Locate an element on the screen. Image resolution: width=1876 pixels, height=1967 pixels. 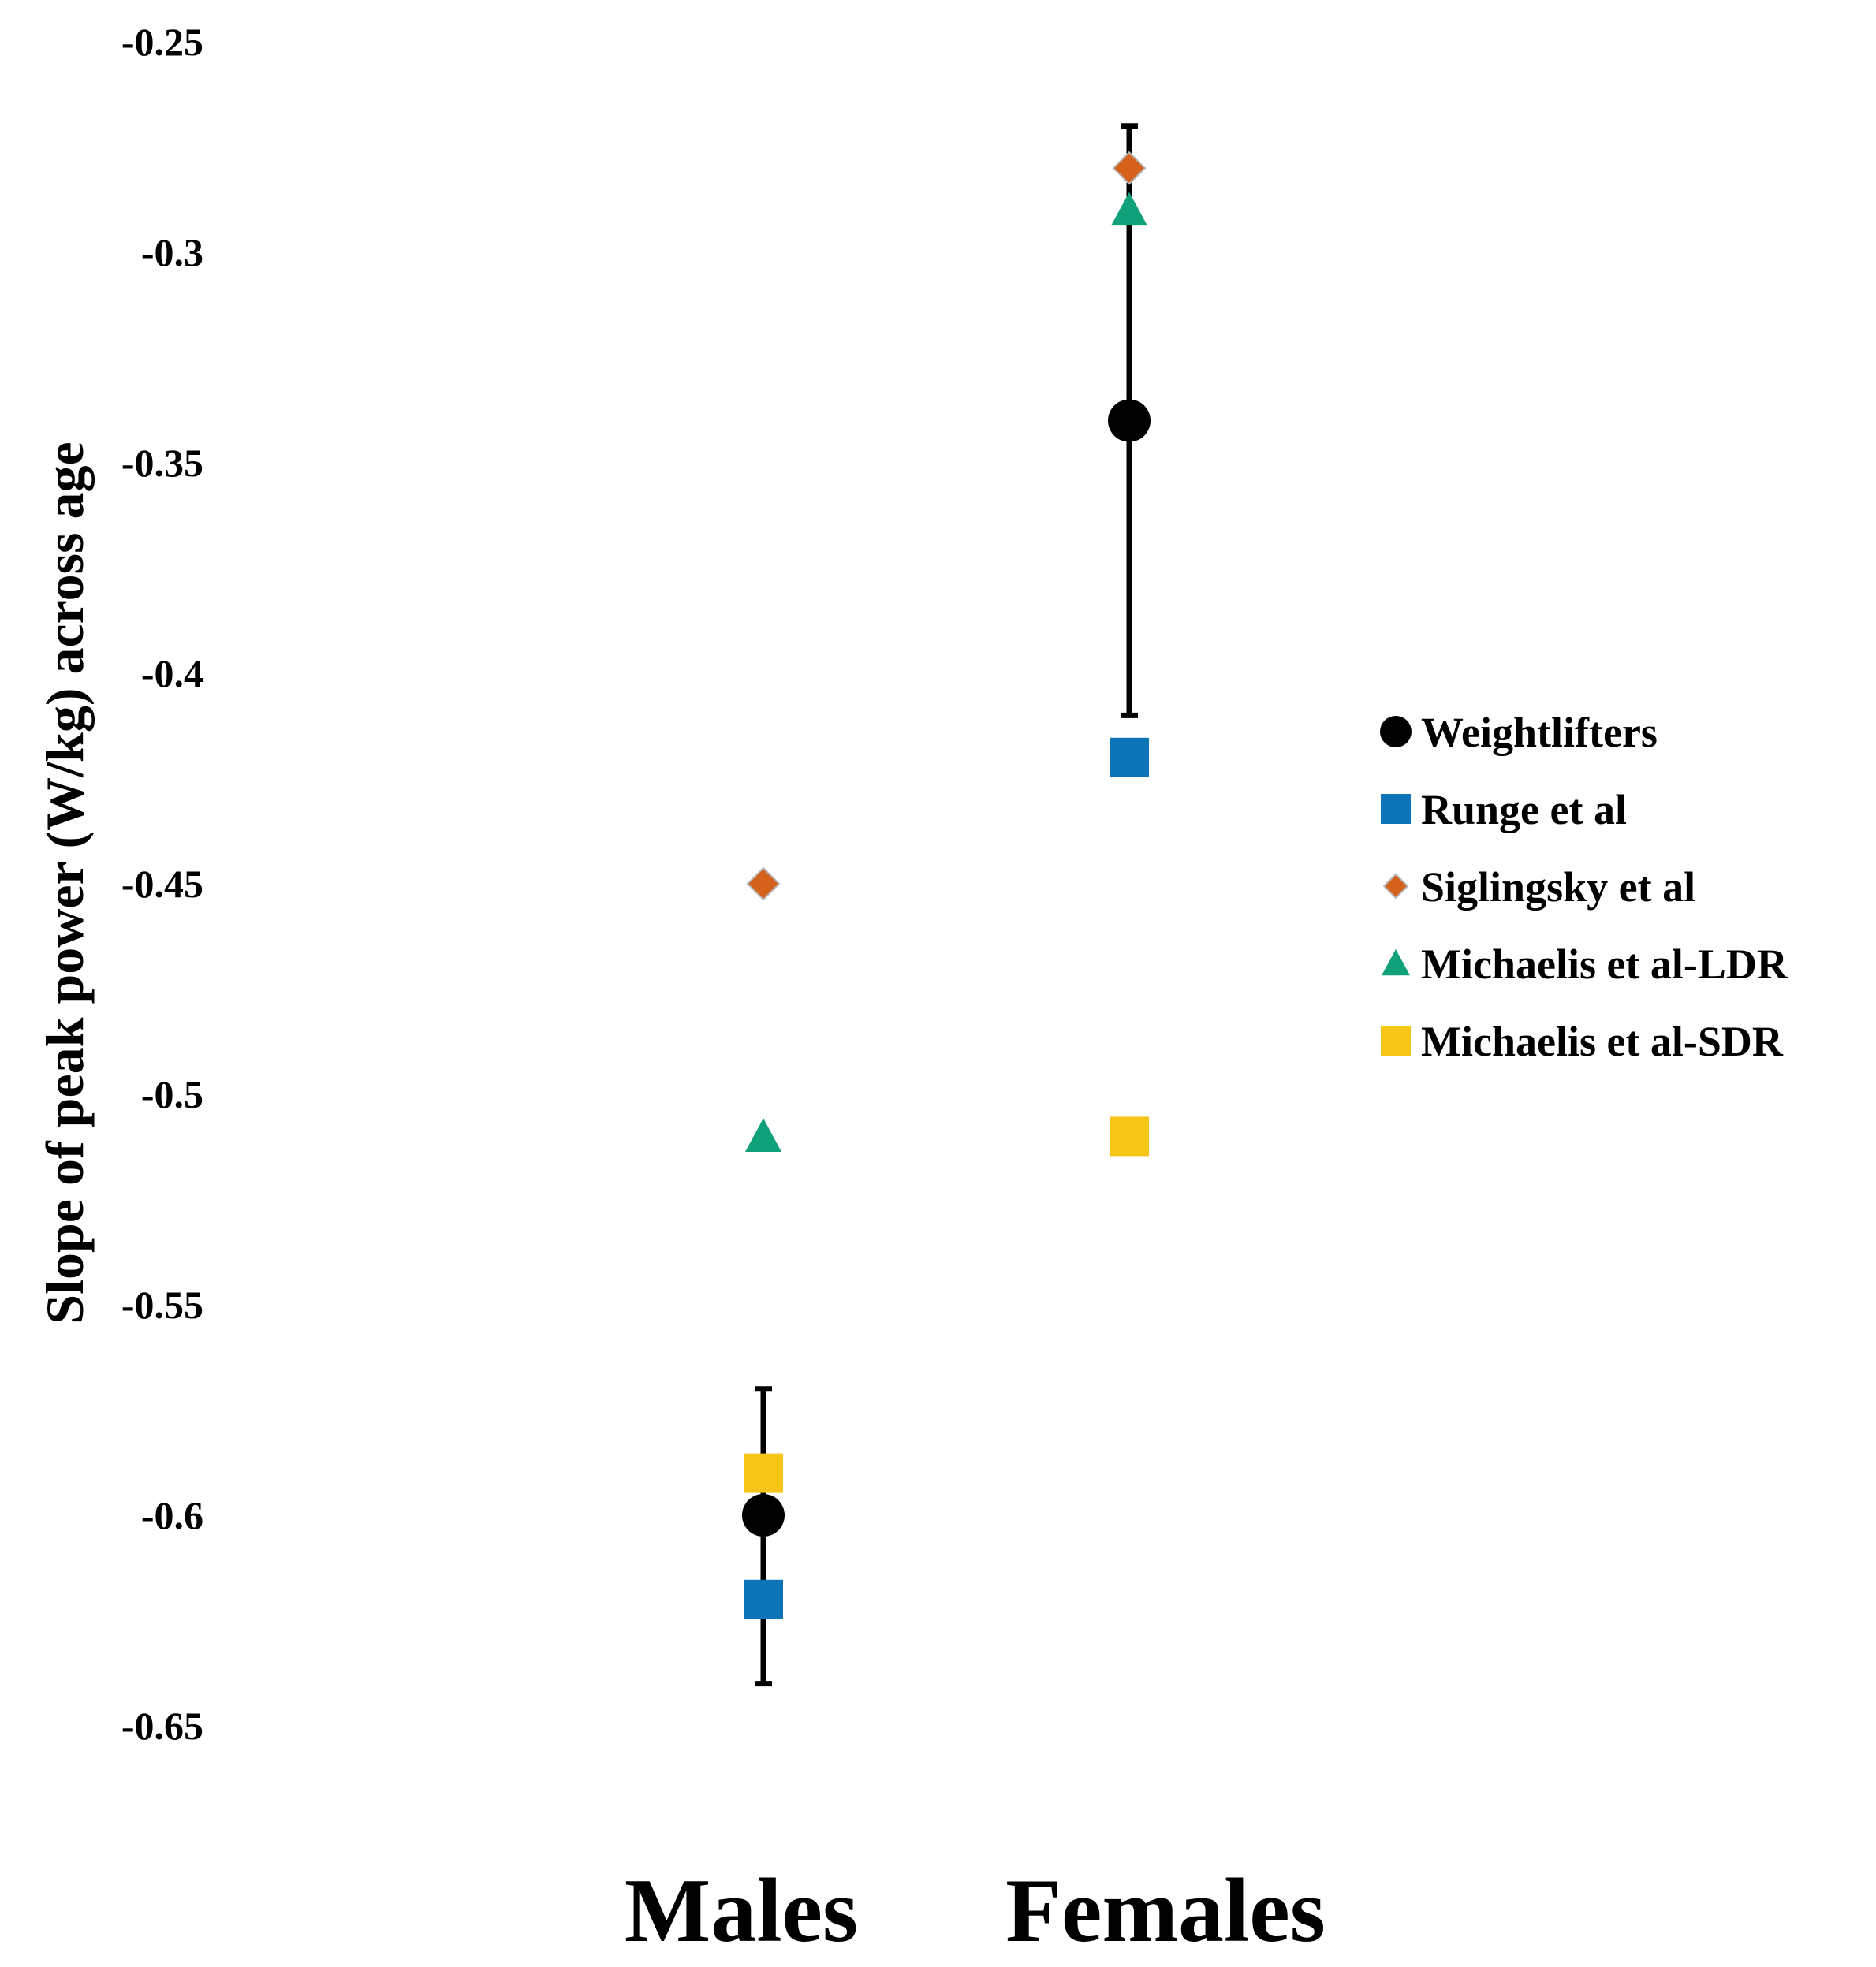
y-tick-label: -0.25 is located at coordinates (162, 42).